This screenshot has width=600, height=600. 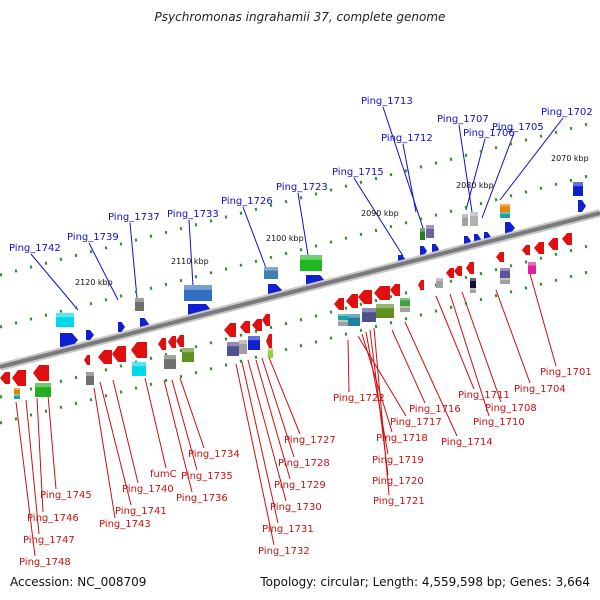 I want to click on gene-label-forward: Ping_1705, so click(x=518, y=127).